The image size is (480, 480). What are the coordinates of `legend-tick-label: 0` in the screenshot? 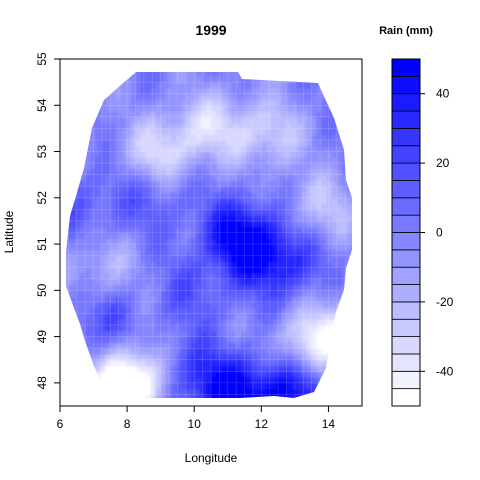 It's located at (439, 233).